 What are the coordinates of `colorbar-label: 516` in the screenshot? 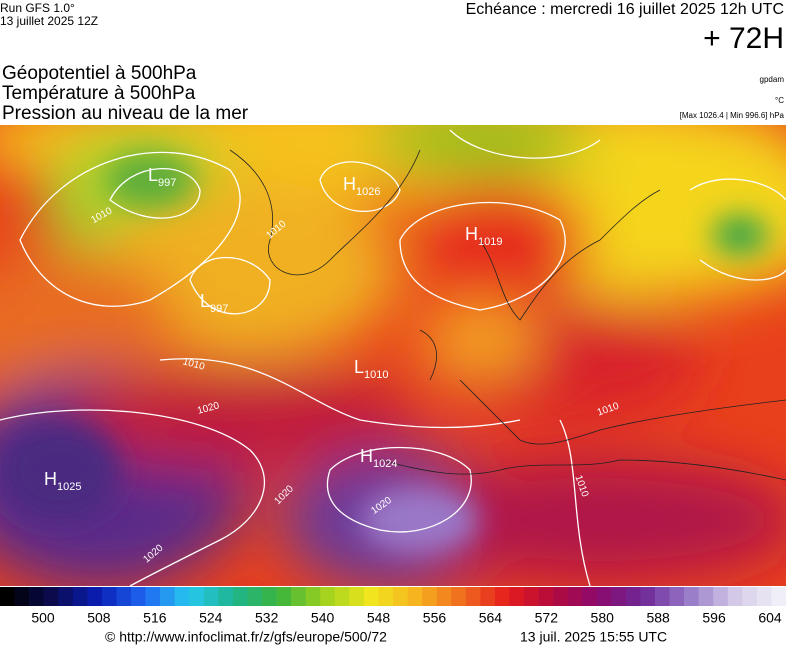 It's located at (155, 618).